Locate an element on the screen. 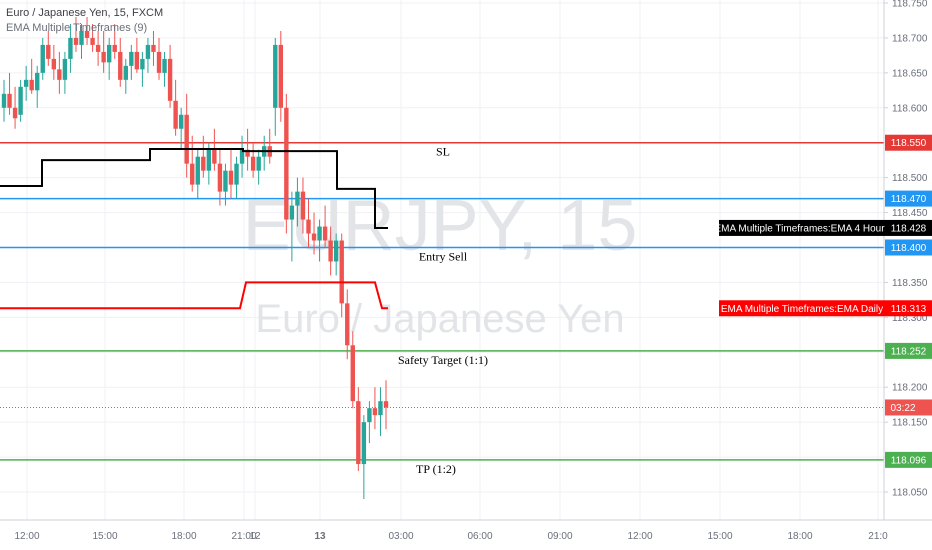 This screenshot has width=932, height=550. blue-upper-tag-text: 118.470 is located at coordinates (909, 199).